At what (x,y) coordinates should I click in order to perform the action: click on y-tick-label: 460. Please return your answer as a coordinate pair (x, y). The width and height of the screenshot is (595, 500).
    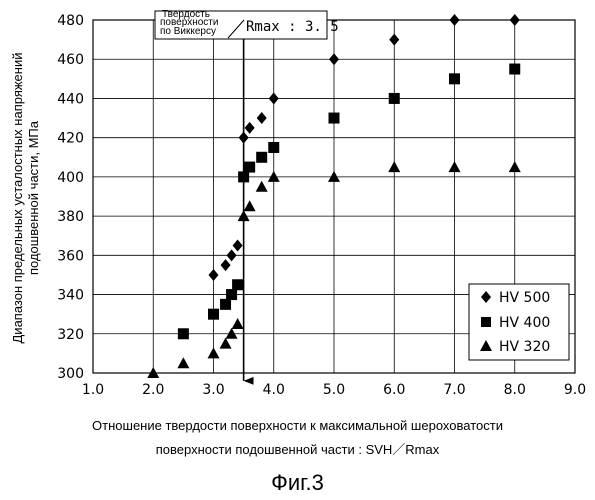
    Looking at the image, I should click on (70, 60).